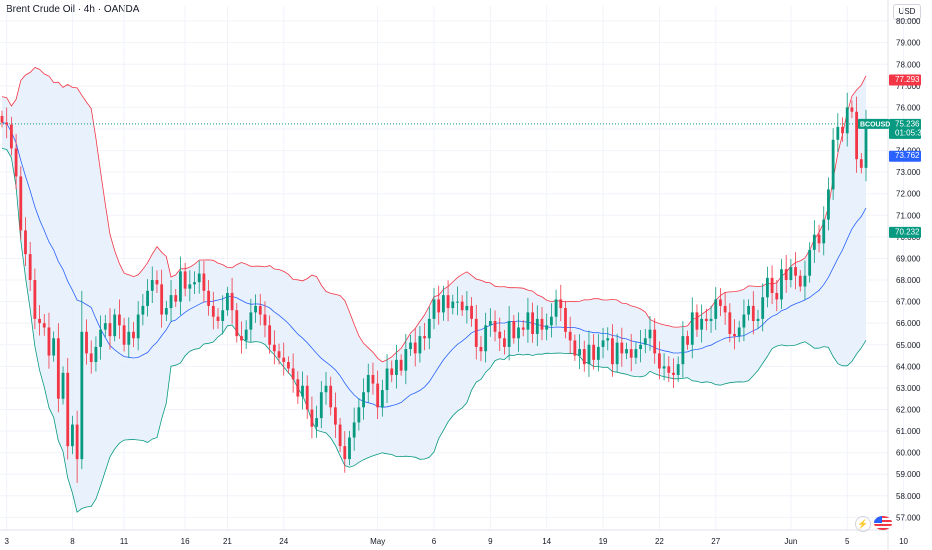  What do you see at coordinates (908, 345) in the screenshot?
I see `y-tick-label: 65.000` at bounding box center [908, 345].